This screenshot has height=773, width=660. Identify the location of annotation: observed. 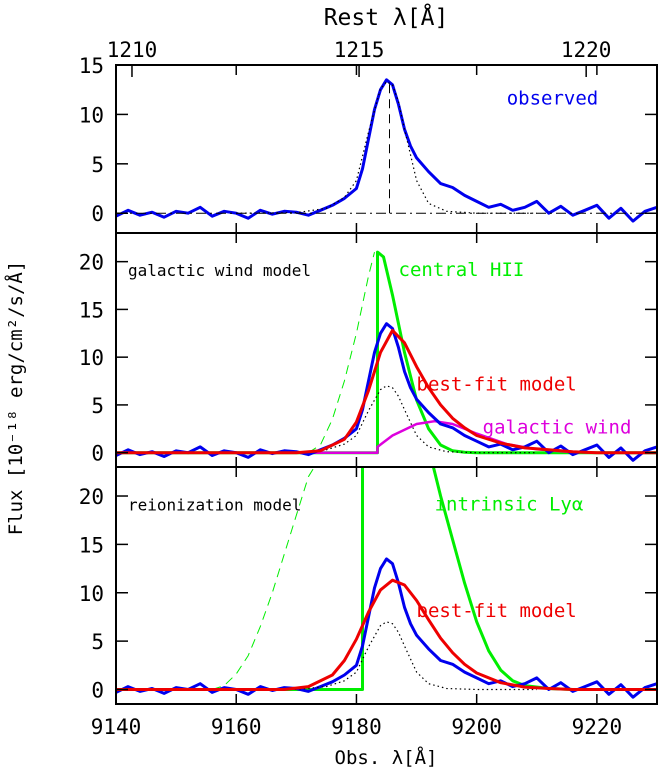
(553, 99).